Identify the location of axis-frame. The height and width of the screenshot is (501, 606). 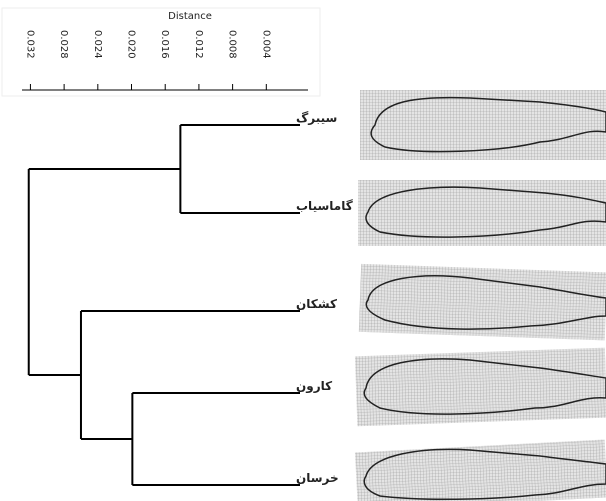
(161, 52).